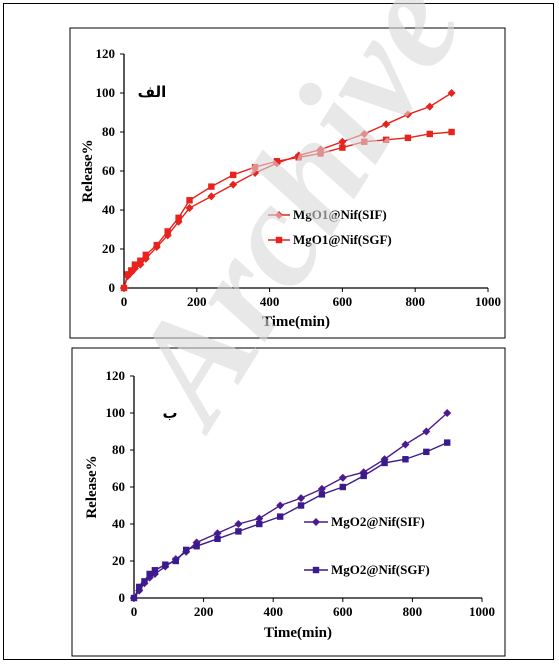  I want to click on y-tick-label: 40, so click(108, 209).